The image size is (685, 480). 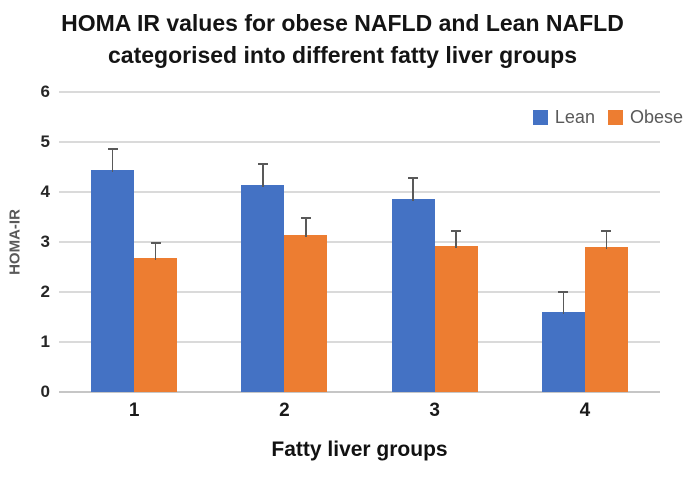 I want to click on y-tick-label: 1, so click(x=45, y=341).